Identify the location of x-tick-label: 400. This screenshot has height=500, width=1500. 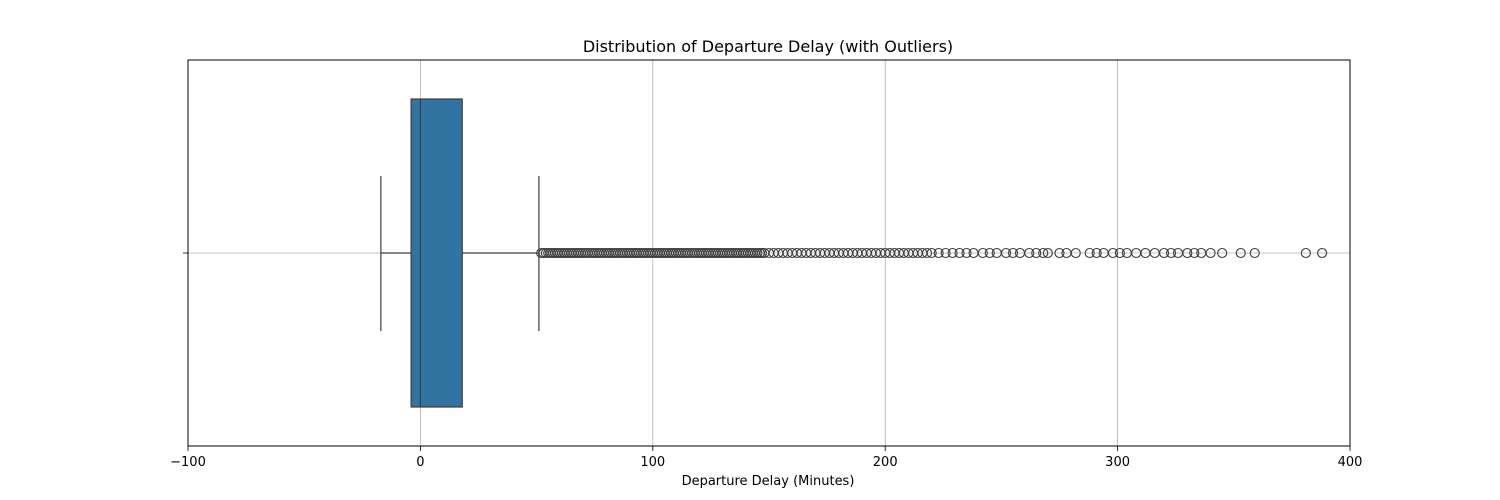
(1350, 462).